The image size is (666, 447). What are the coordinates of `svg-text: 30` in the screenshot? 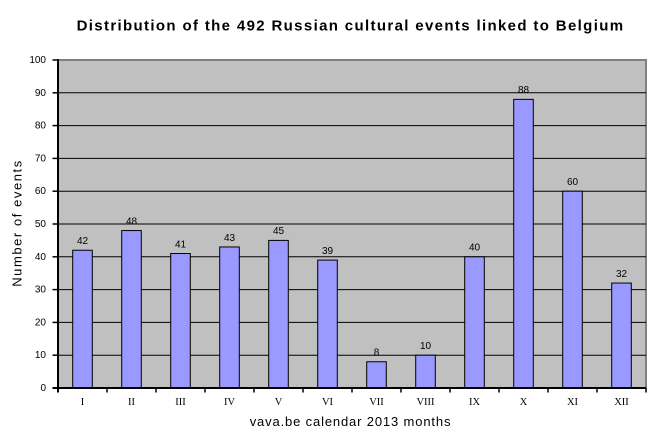 It's located at (41, 290).